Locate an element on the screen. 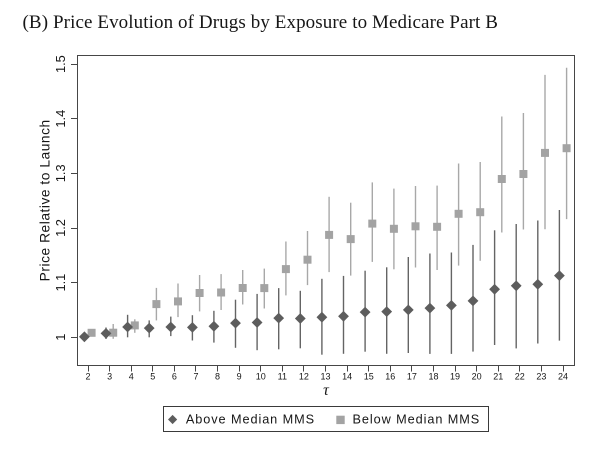  svg-text: 19 is located at coordinates (455, 376).